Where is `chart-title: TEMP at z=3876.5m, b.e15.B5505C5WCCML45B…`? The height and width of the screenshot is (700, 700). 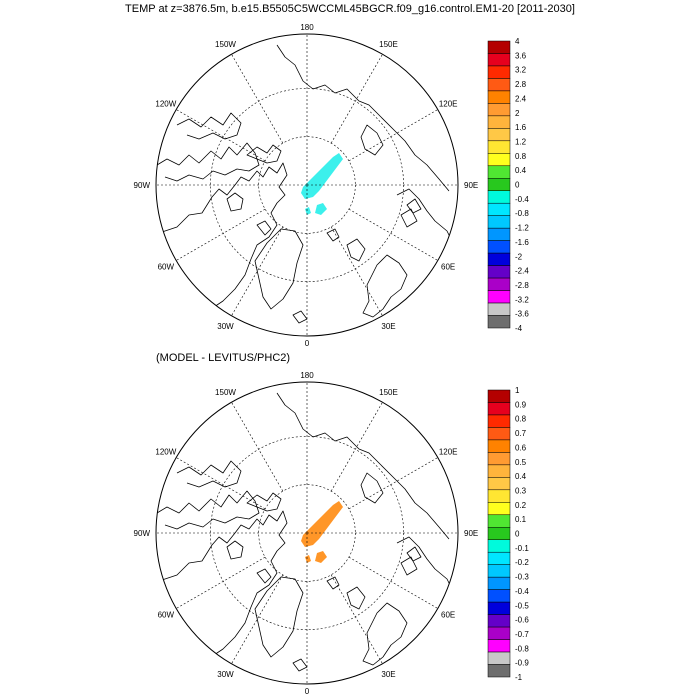
chart-title: TEMP at z=3876.5m, b.e15.B5505C5WCCML45B… is located at coordinates (350, 9).